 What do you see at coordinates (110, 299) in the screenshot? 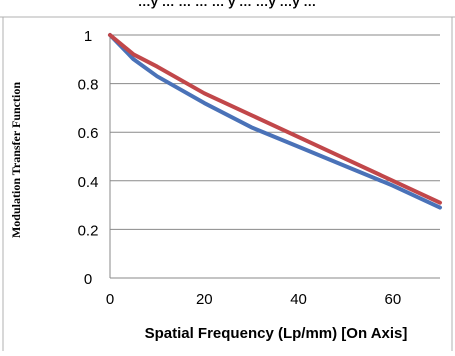
I see `x-tick-label: 0` at bounding box center [110, 299].